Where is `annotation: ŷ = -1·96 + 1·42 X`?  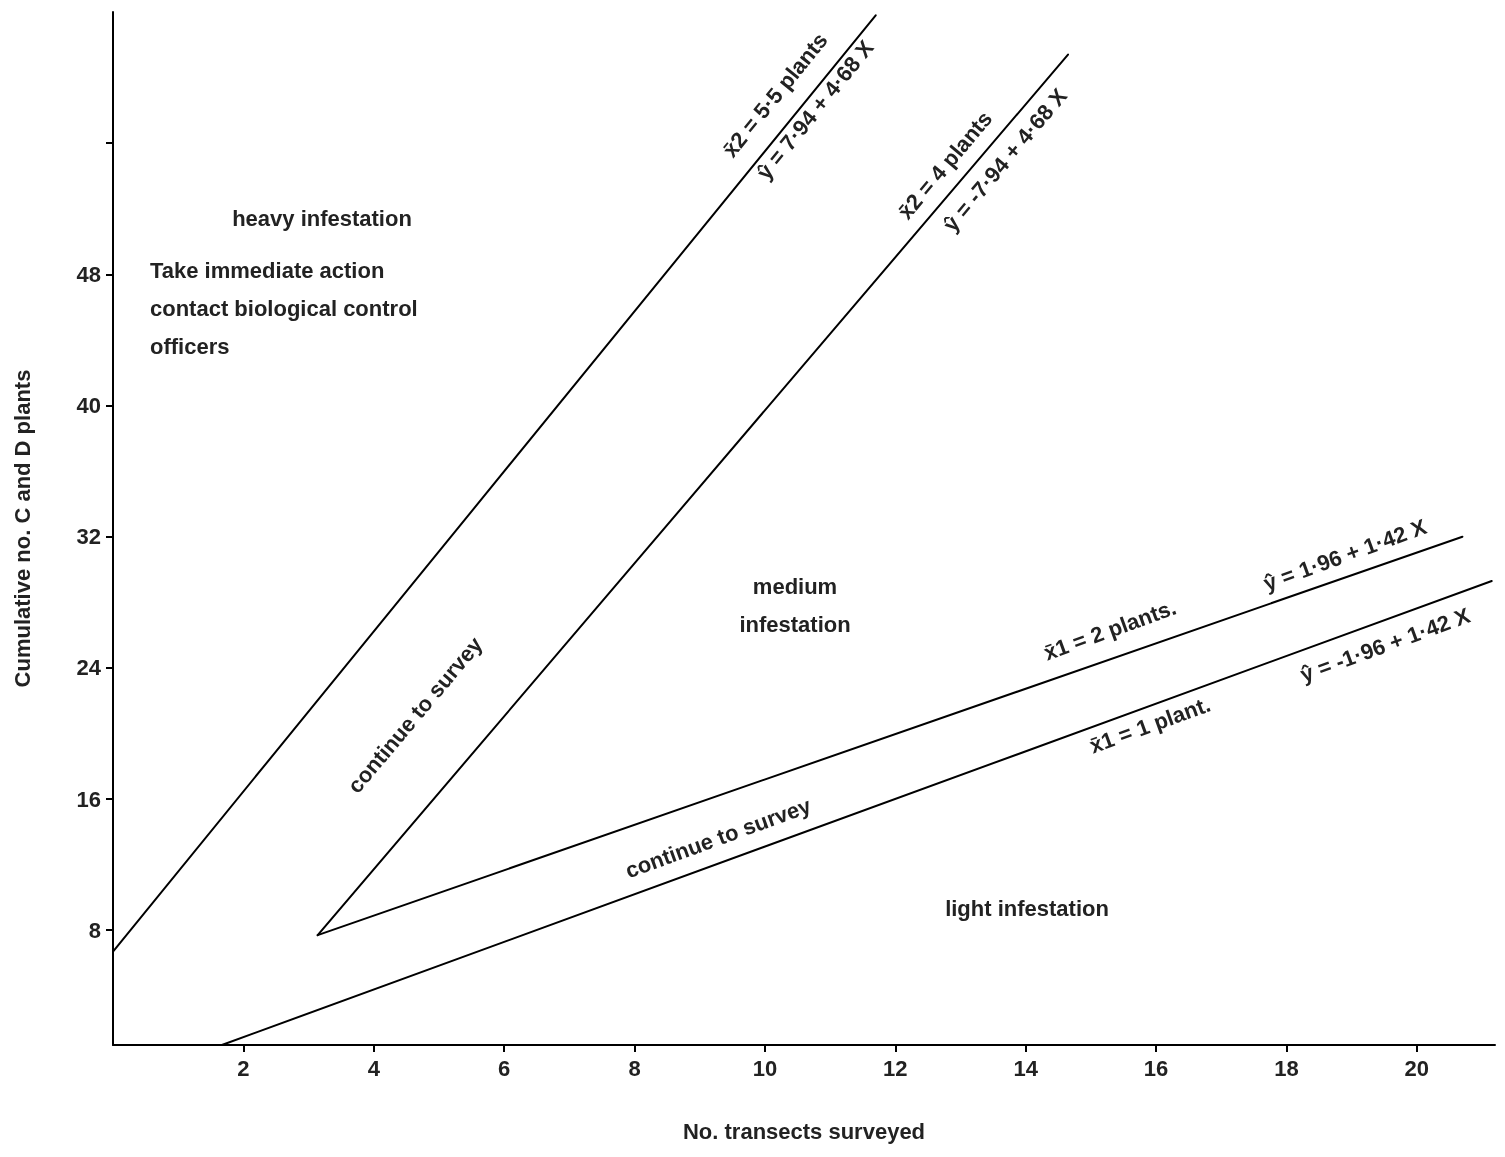 annotation: ŷ = -1·96 + 1·42 X is located at coordinates (1385, 645).